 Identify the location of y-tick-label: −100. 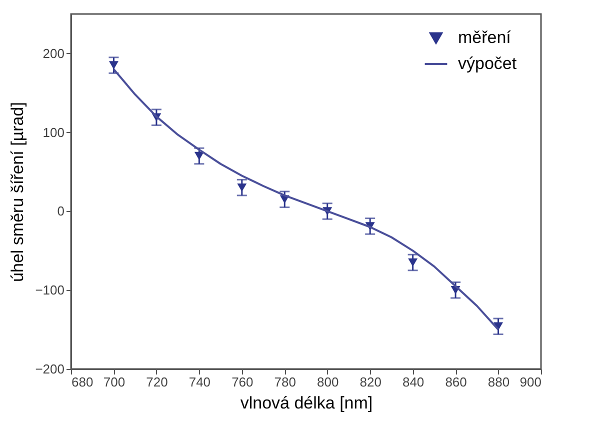
(49, 290).